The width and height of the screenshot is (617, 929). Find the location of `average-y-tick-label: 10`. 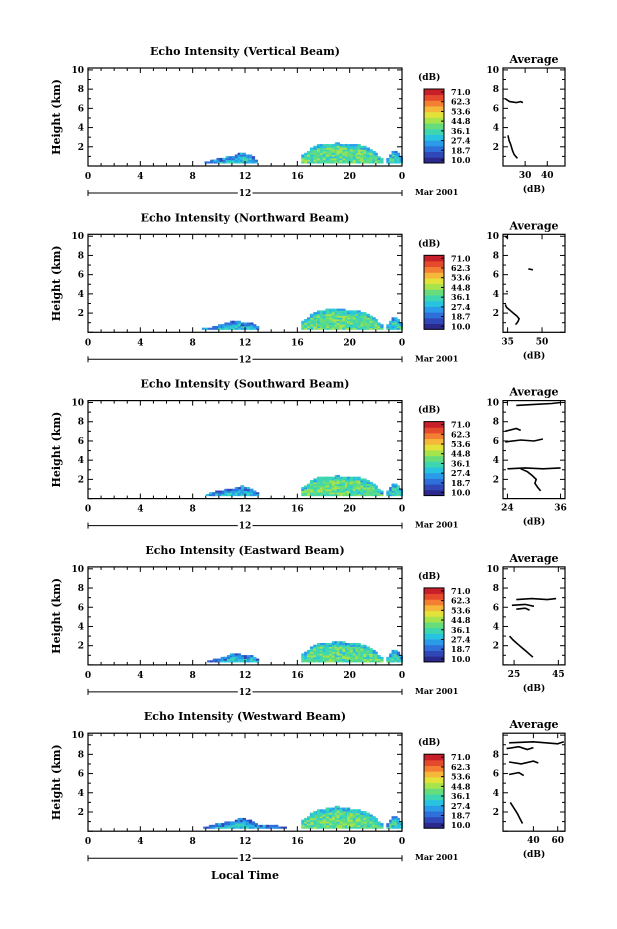

average-y-tick-label: 10 is located at coordinates (492, 237).